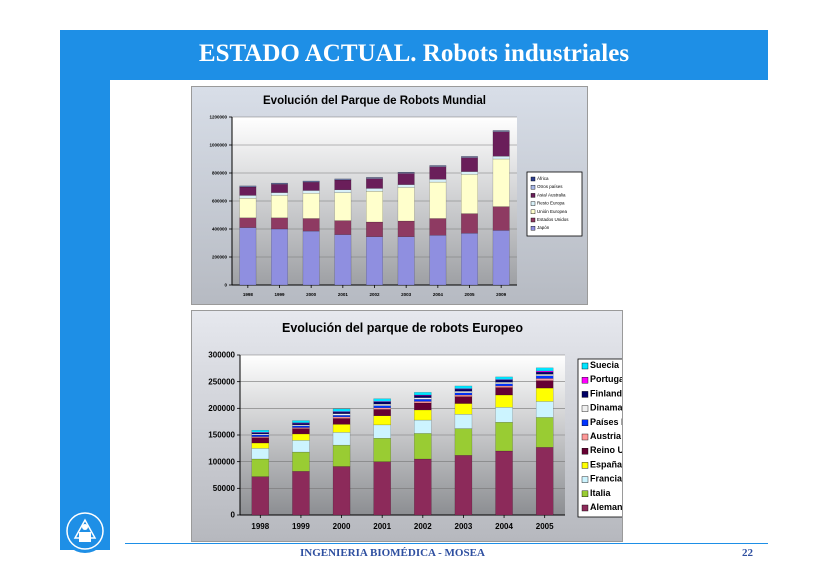 This screenshot has height=586, width=828. What do you see at coordinates (221, 355) in the screenshot?
I see `y-tick-label: 300000` at bounding box center [221, 355].